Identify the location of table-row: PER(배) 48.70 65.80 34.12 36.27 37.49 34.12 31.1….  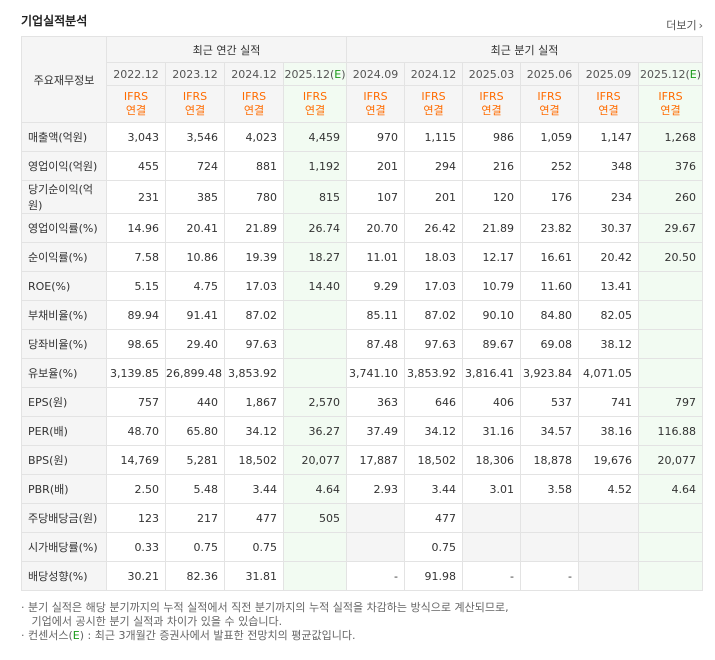
(362, 431).